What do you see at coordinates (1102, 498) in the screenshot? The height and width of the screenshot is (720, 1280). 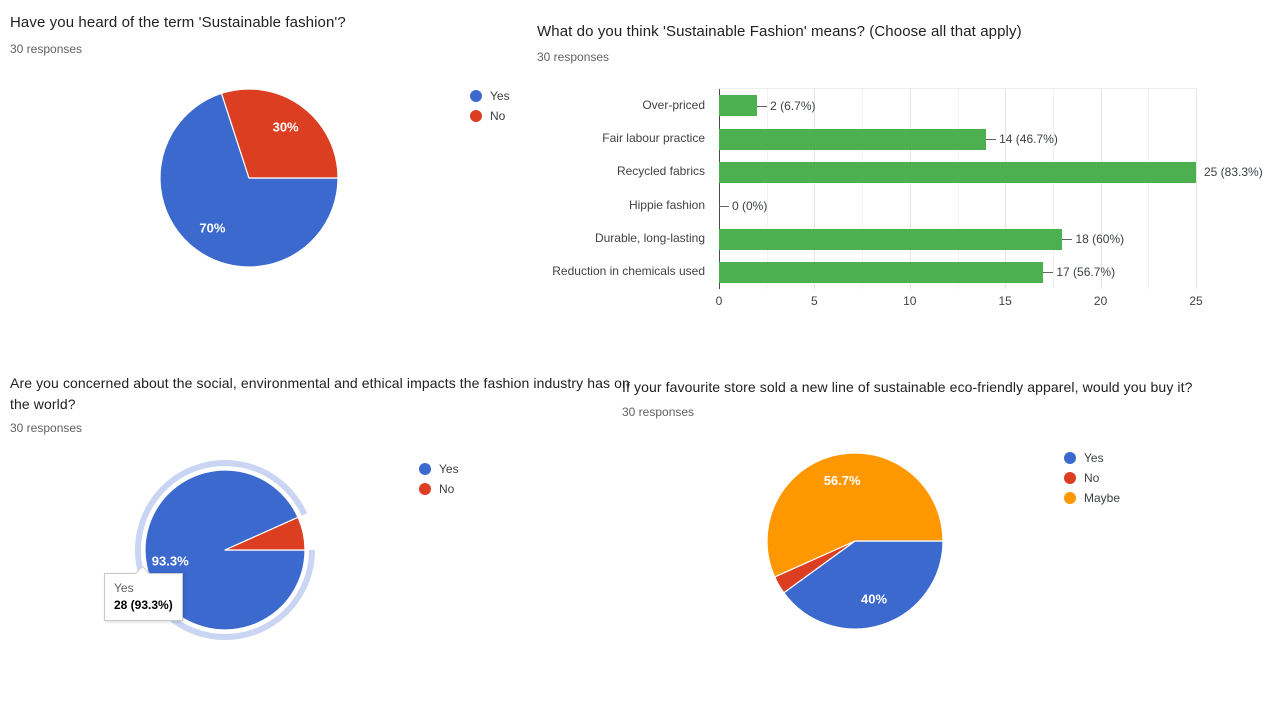 I see `legend-label: Maybe` at bounding box center [1102, 498].